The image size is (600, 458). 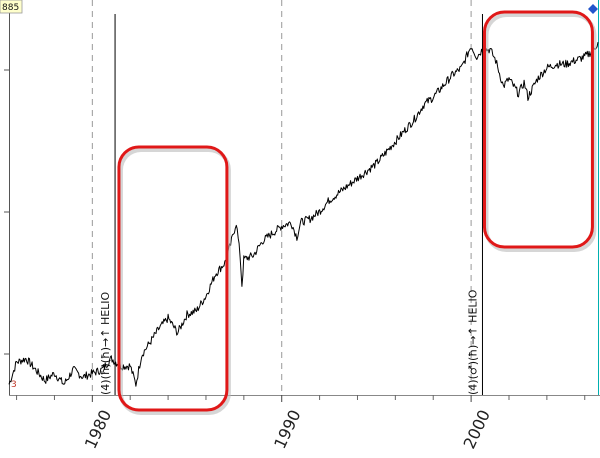 I want to click on x-tick-label: 1980, so click(x=98, y=429).